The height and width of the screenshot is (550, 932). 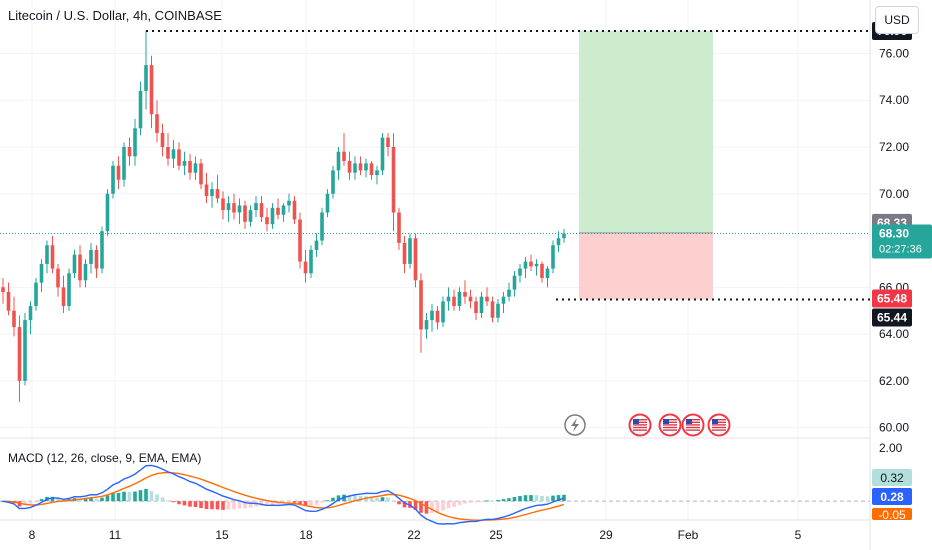 I want to click on time-tick-label: 25, so click(x=496, y=535).